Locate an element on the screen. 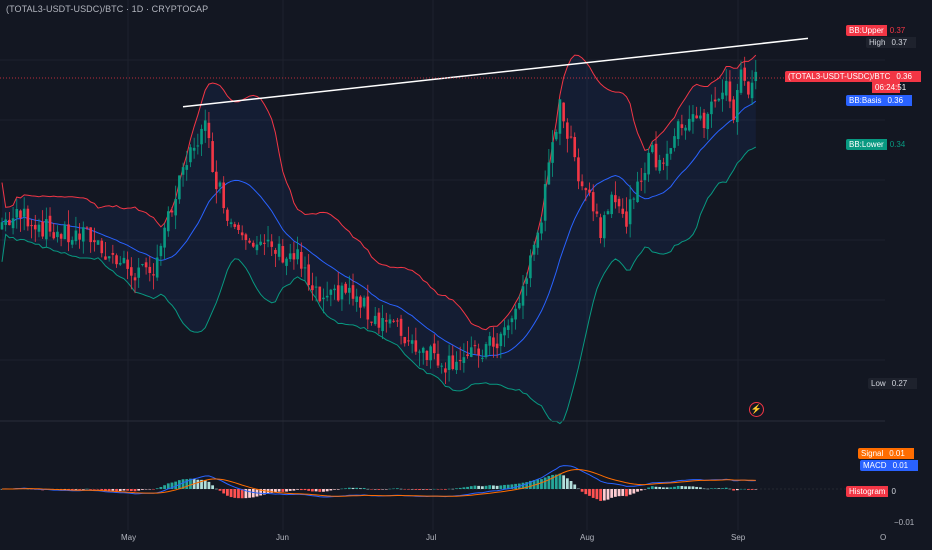 The image size is (932, 550). trendline is located at coordinates (495, 72).